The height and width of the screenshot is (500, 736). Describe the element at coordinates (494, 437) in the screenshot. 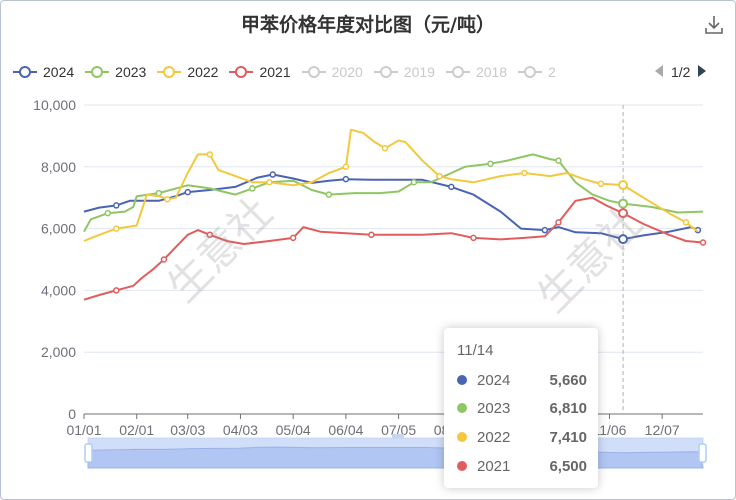

I see `tooltip-label: 2022` at that location.